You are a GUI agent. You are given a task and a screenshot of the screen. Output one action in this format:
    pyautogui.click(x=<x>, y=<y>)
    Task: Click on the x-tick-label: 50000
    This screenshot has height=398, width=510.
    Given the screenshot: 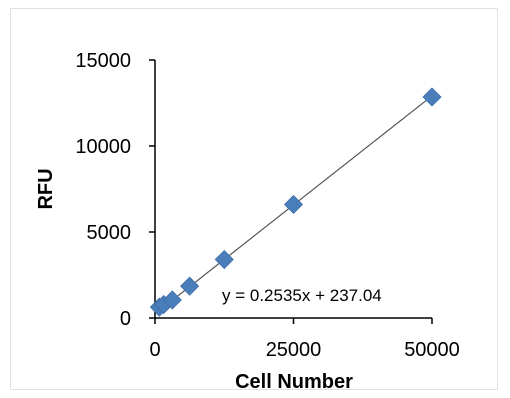 What is the action you would take?
    pyautogui.click(x=432, y=350)
    